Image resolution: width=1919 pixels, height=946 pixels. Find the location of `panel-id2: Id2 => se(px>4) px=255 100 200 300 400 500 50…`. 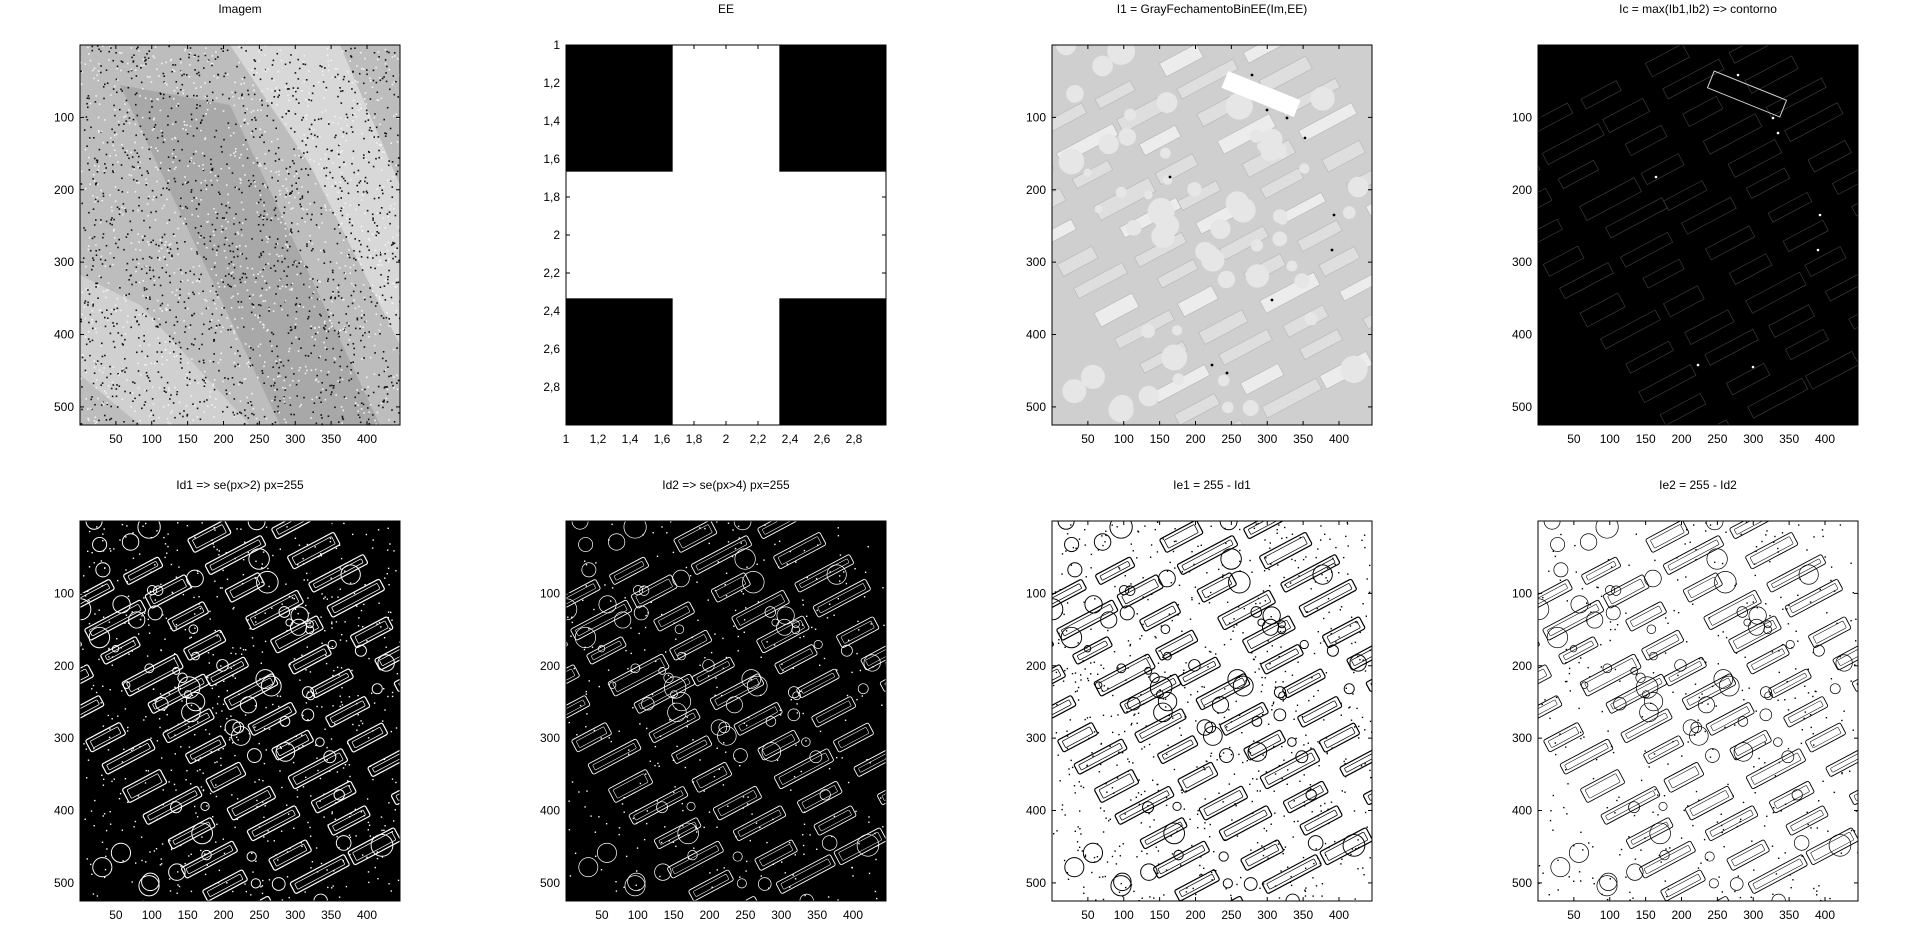

panel-id2: Id2 => se(px>4) px=255 100 200 300 400 500 50… is located at coordinates (716, 711).